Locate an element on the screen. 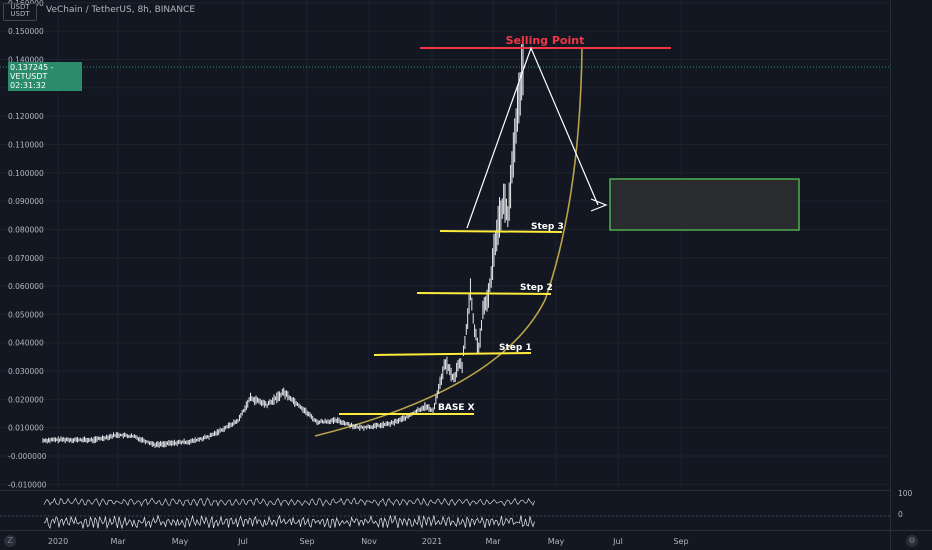  bar-countdown: 02:31:32 is located at coordinates (28, 85).